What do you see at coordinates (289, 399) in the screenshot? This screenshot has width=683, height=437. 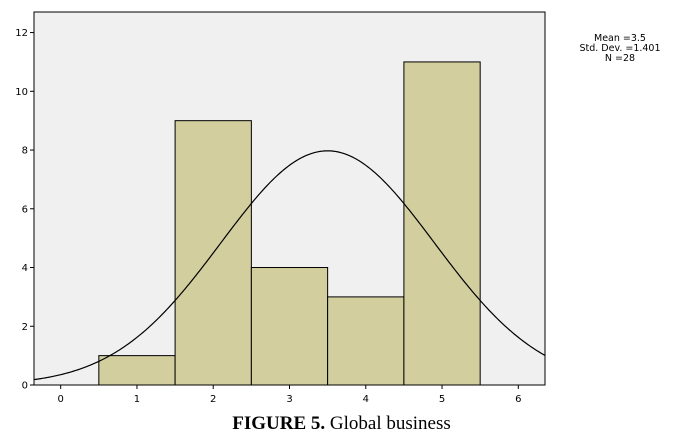 I see `x-tick-label: 3` at bounding box center [289, 399].